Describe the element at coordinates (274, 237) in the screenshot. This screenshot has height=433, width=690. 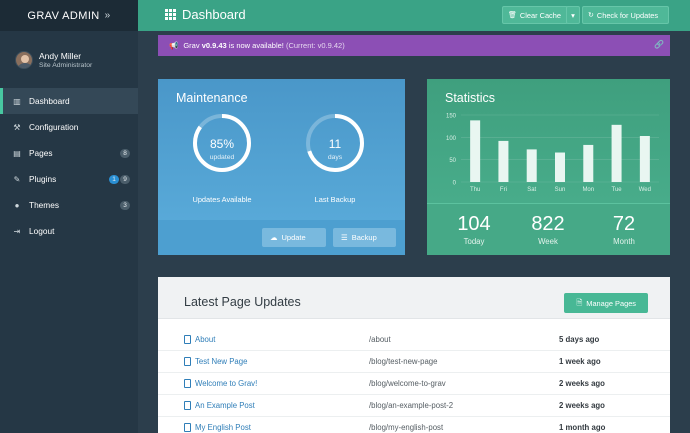
I see `cloud-download-icon: ☁` at that location.